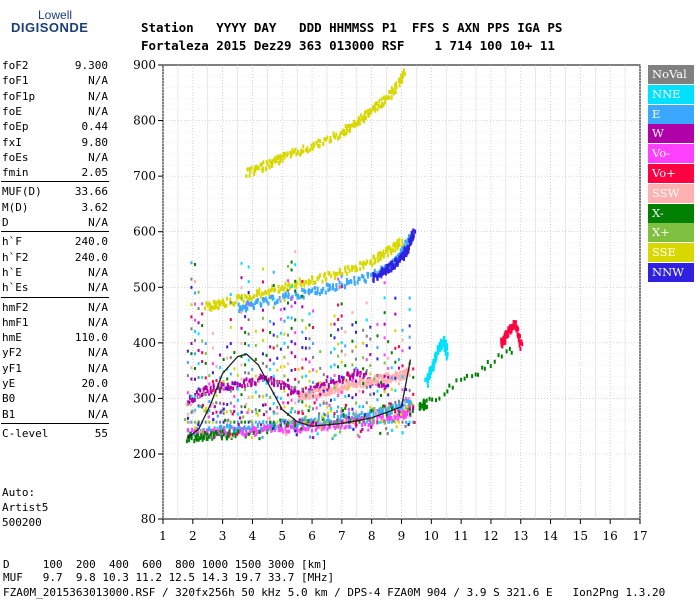  What do you see at coordinates (12, 111) in the screenshot?
I see `param-name: foE` at bounding box center [12, 111].